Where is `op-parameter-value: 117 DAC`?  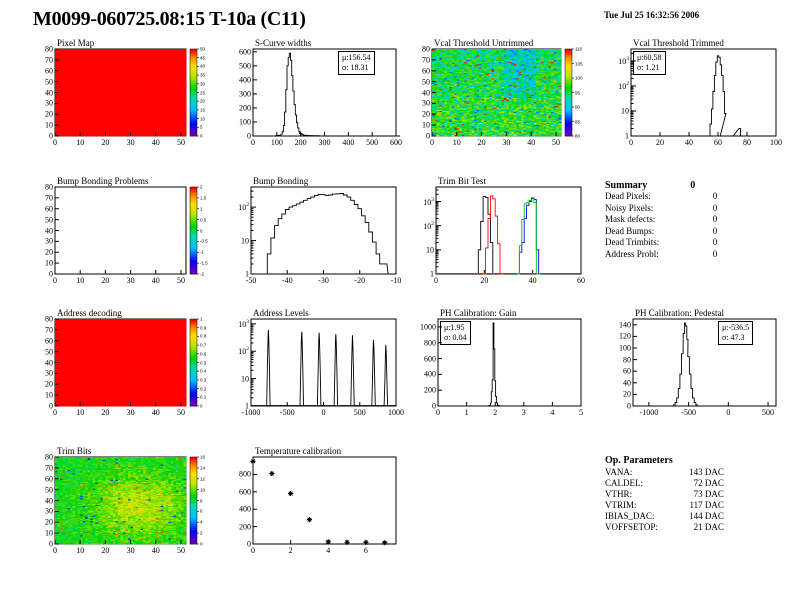 op-parameter-value: 117 DAC is located at coordinates (706, 505).